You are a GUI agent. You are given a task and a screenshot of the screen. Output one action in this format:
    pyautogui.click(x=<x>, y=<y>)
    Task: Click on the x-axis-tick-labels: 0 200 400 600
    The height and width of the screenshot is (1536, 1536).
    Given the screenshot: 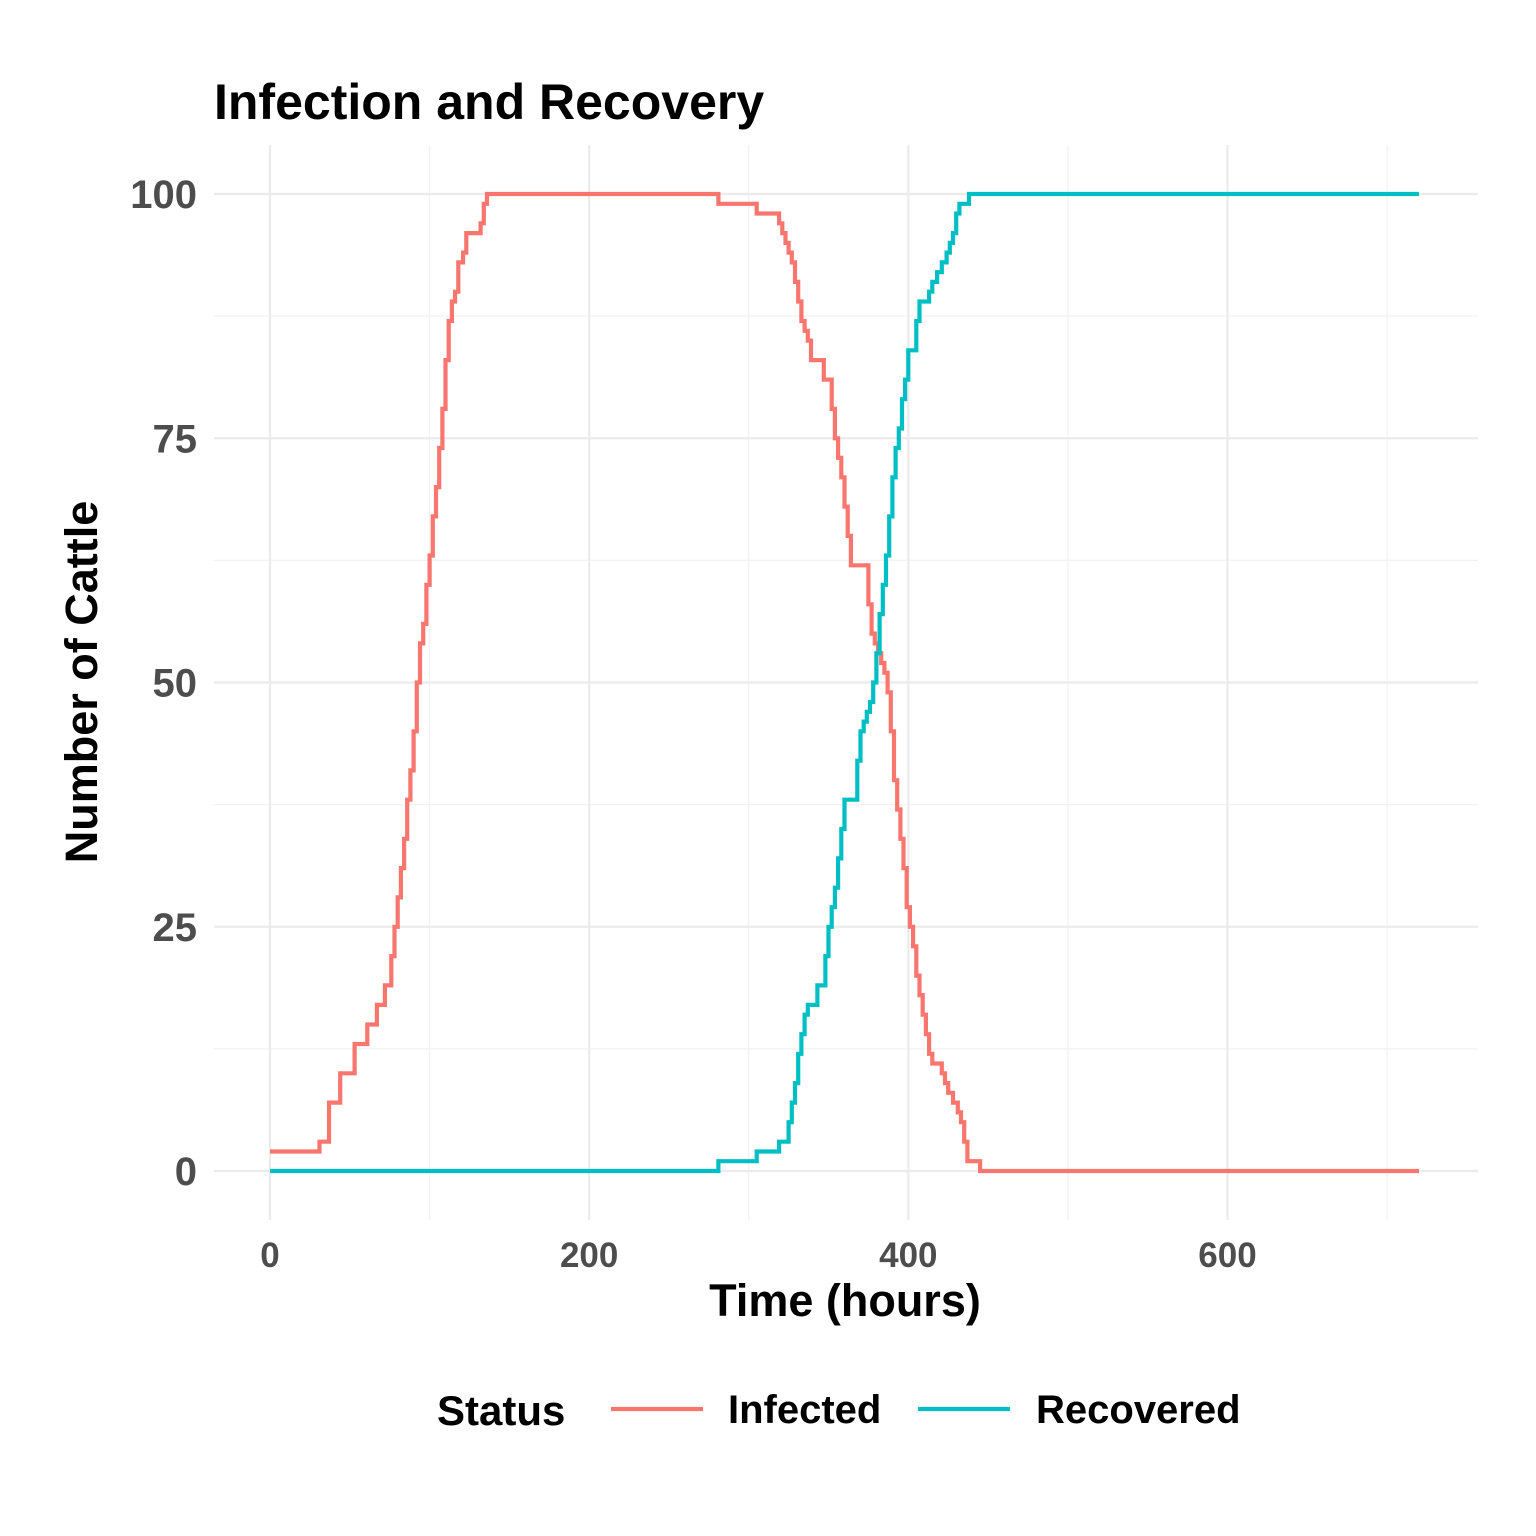 What is the action you would take?
    pyautogui.click(x=758, y=1255)
    